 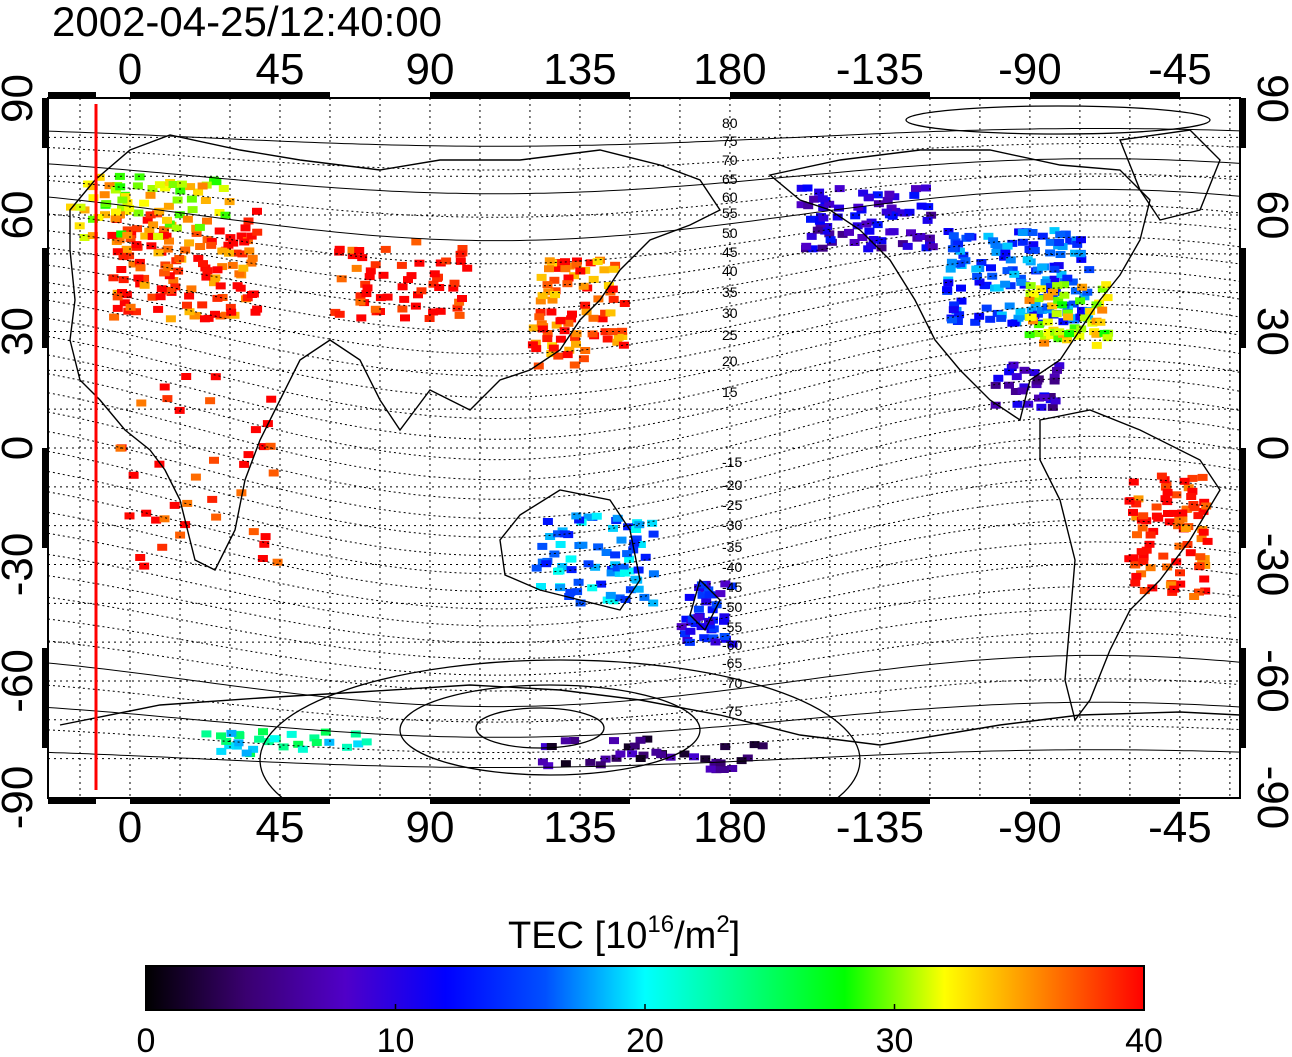 I want to click on contour-label: 30, so click(x=730, y=313).